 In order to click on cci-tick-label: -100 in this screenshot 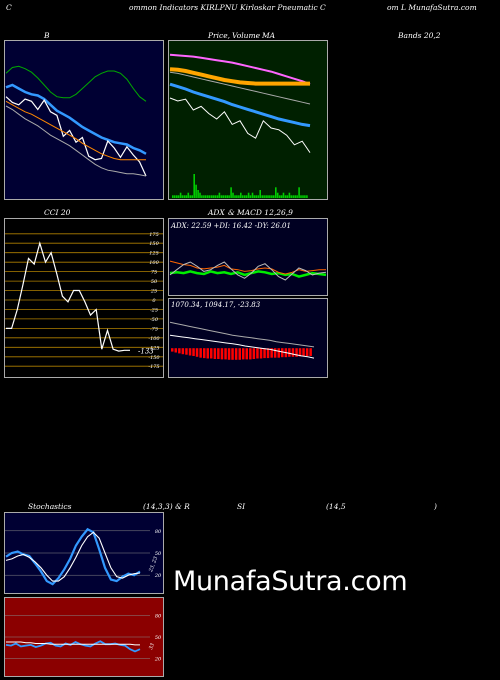, I will do `click(154, 339)`.